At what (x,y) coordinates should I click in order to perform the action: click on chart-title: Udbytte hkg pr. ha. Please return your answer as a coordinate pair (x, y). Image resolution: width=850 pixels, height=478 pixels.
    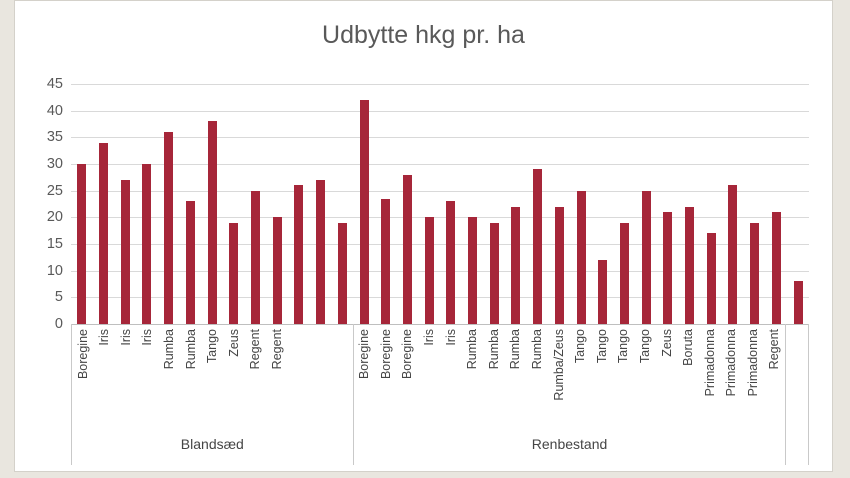
    Looking at the image, I should click on (423, 35).